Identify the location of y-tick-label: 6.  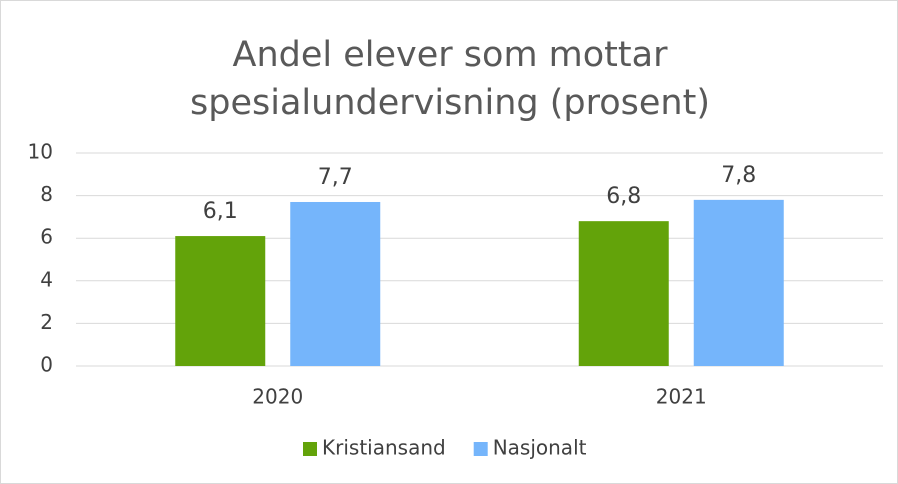
(46, 237).